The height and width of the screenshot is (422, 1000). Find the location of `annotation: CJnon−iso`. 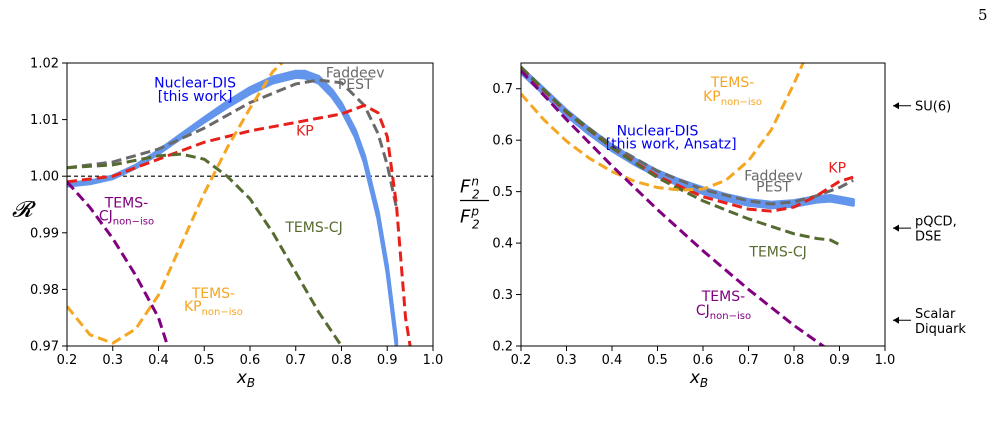

annotation: CJnon−iso is located at coordinates (723, 312).